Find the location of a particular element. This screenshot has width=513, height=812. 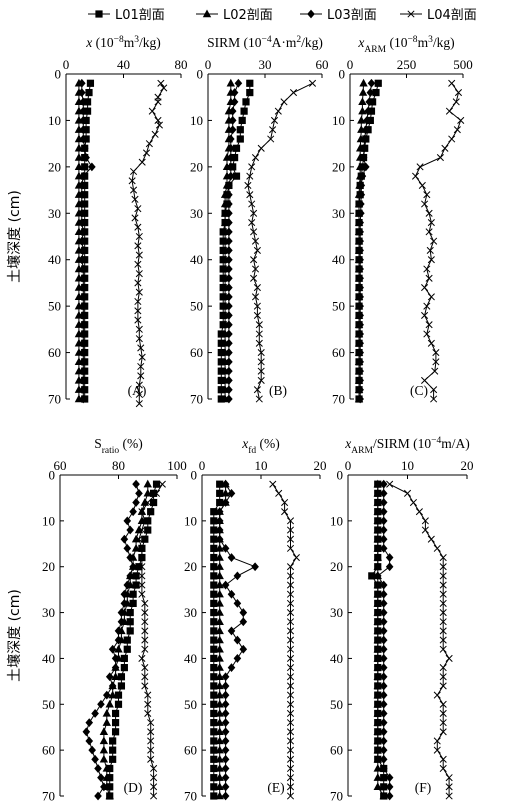

y-tick-label: 20 is located at coordinates (338, 166).